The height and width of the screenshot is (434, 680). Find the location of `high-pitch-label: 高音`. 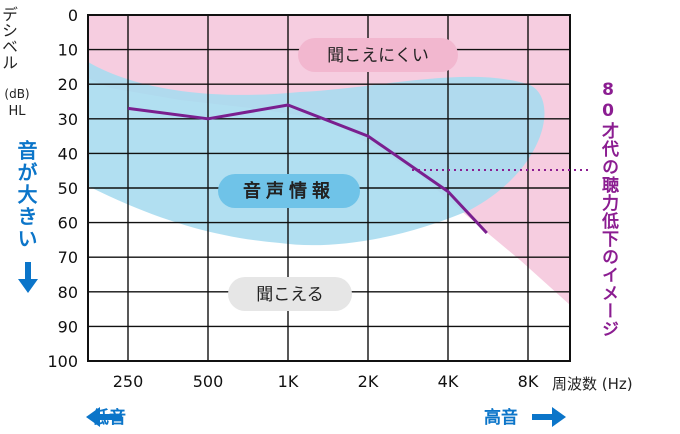

high-pitch-label: 高音 is located at coordinates (501, 418).